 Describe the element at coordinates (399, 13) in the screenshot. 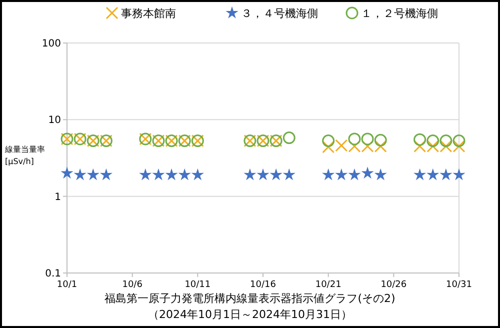

I see `legend-label: １，２号機海側` at that location.